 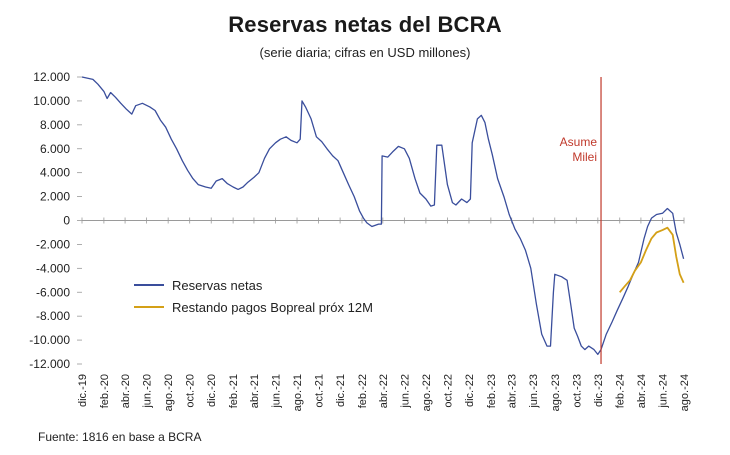 I want to click on x-tick-label: oct.-21, so click(x=320, y=391).